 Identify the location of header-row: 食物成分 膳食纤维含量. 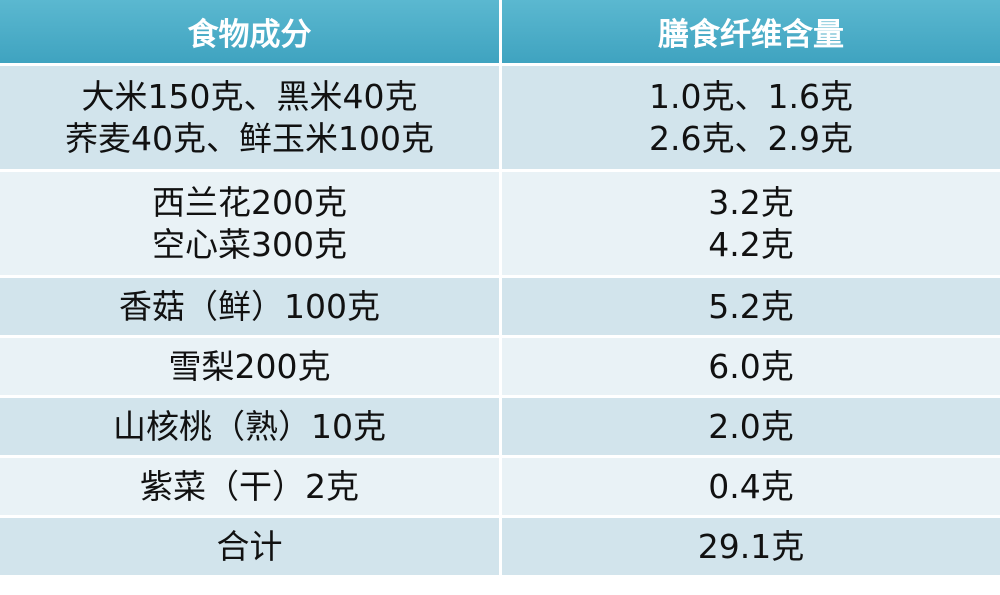
(500, 31).